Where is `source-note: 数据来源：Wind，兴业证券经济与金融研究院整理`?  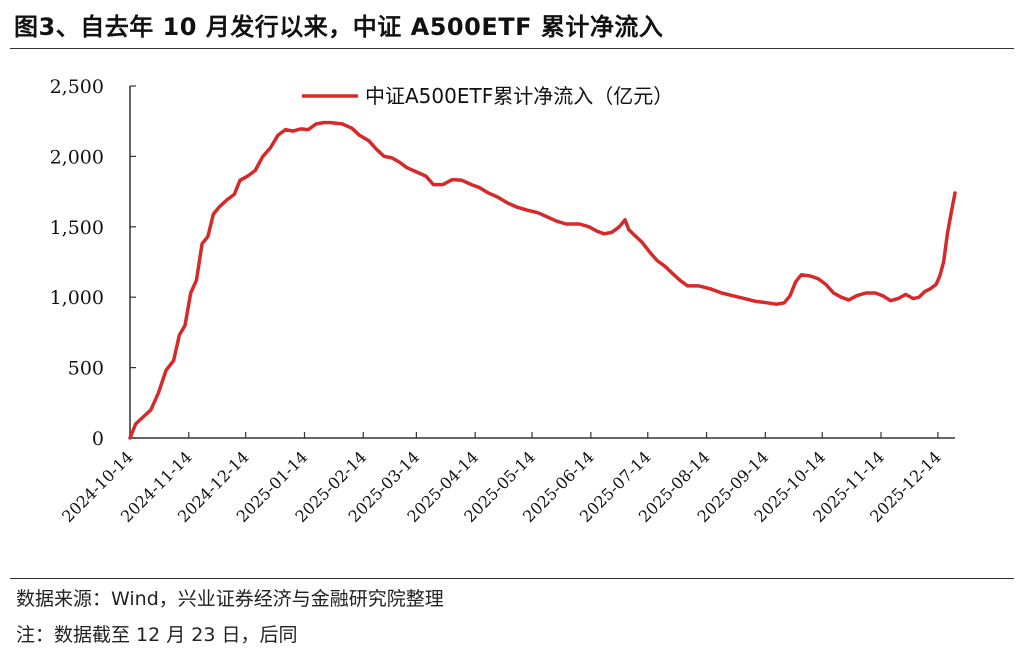 source-note: 数据来源：Wind，兴业证券经济与金融研究院整理 is located at coordinates (230, 599).